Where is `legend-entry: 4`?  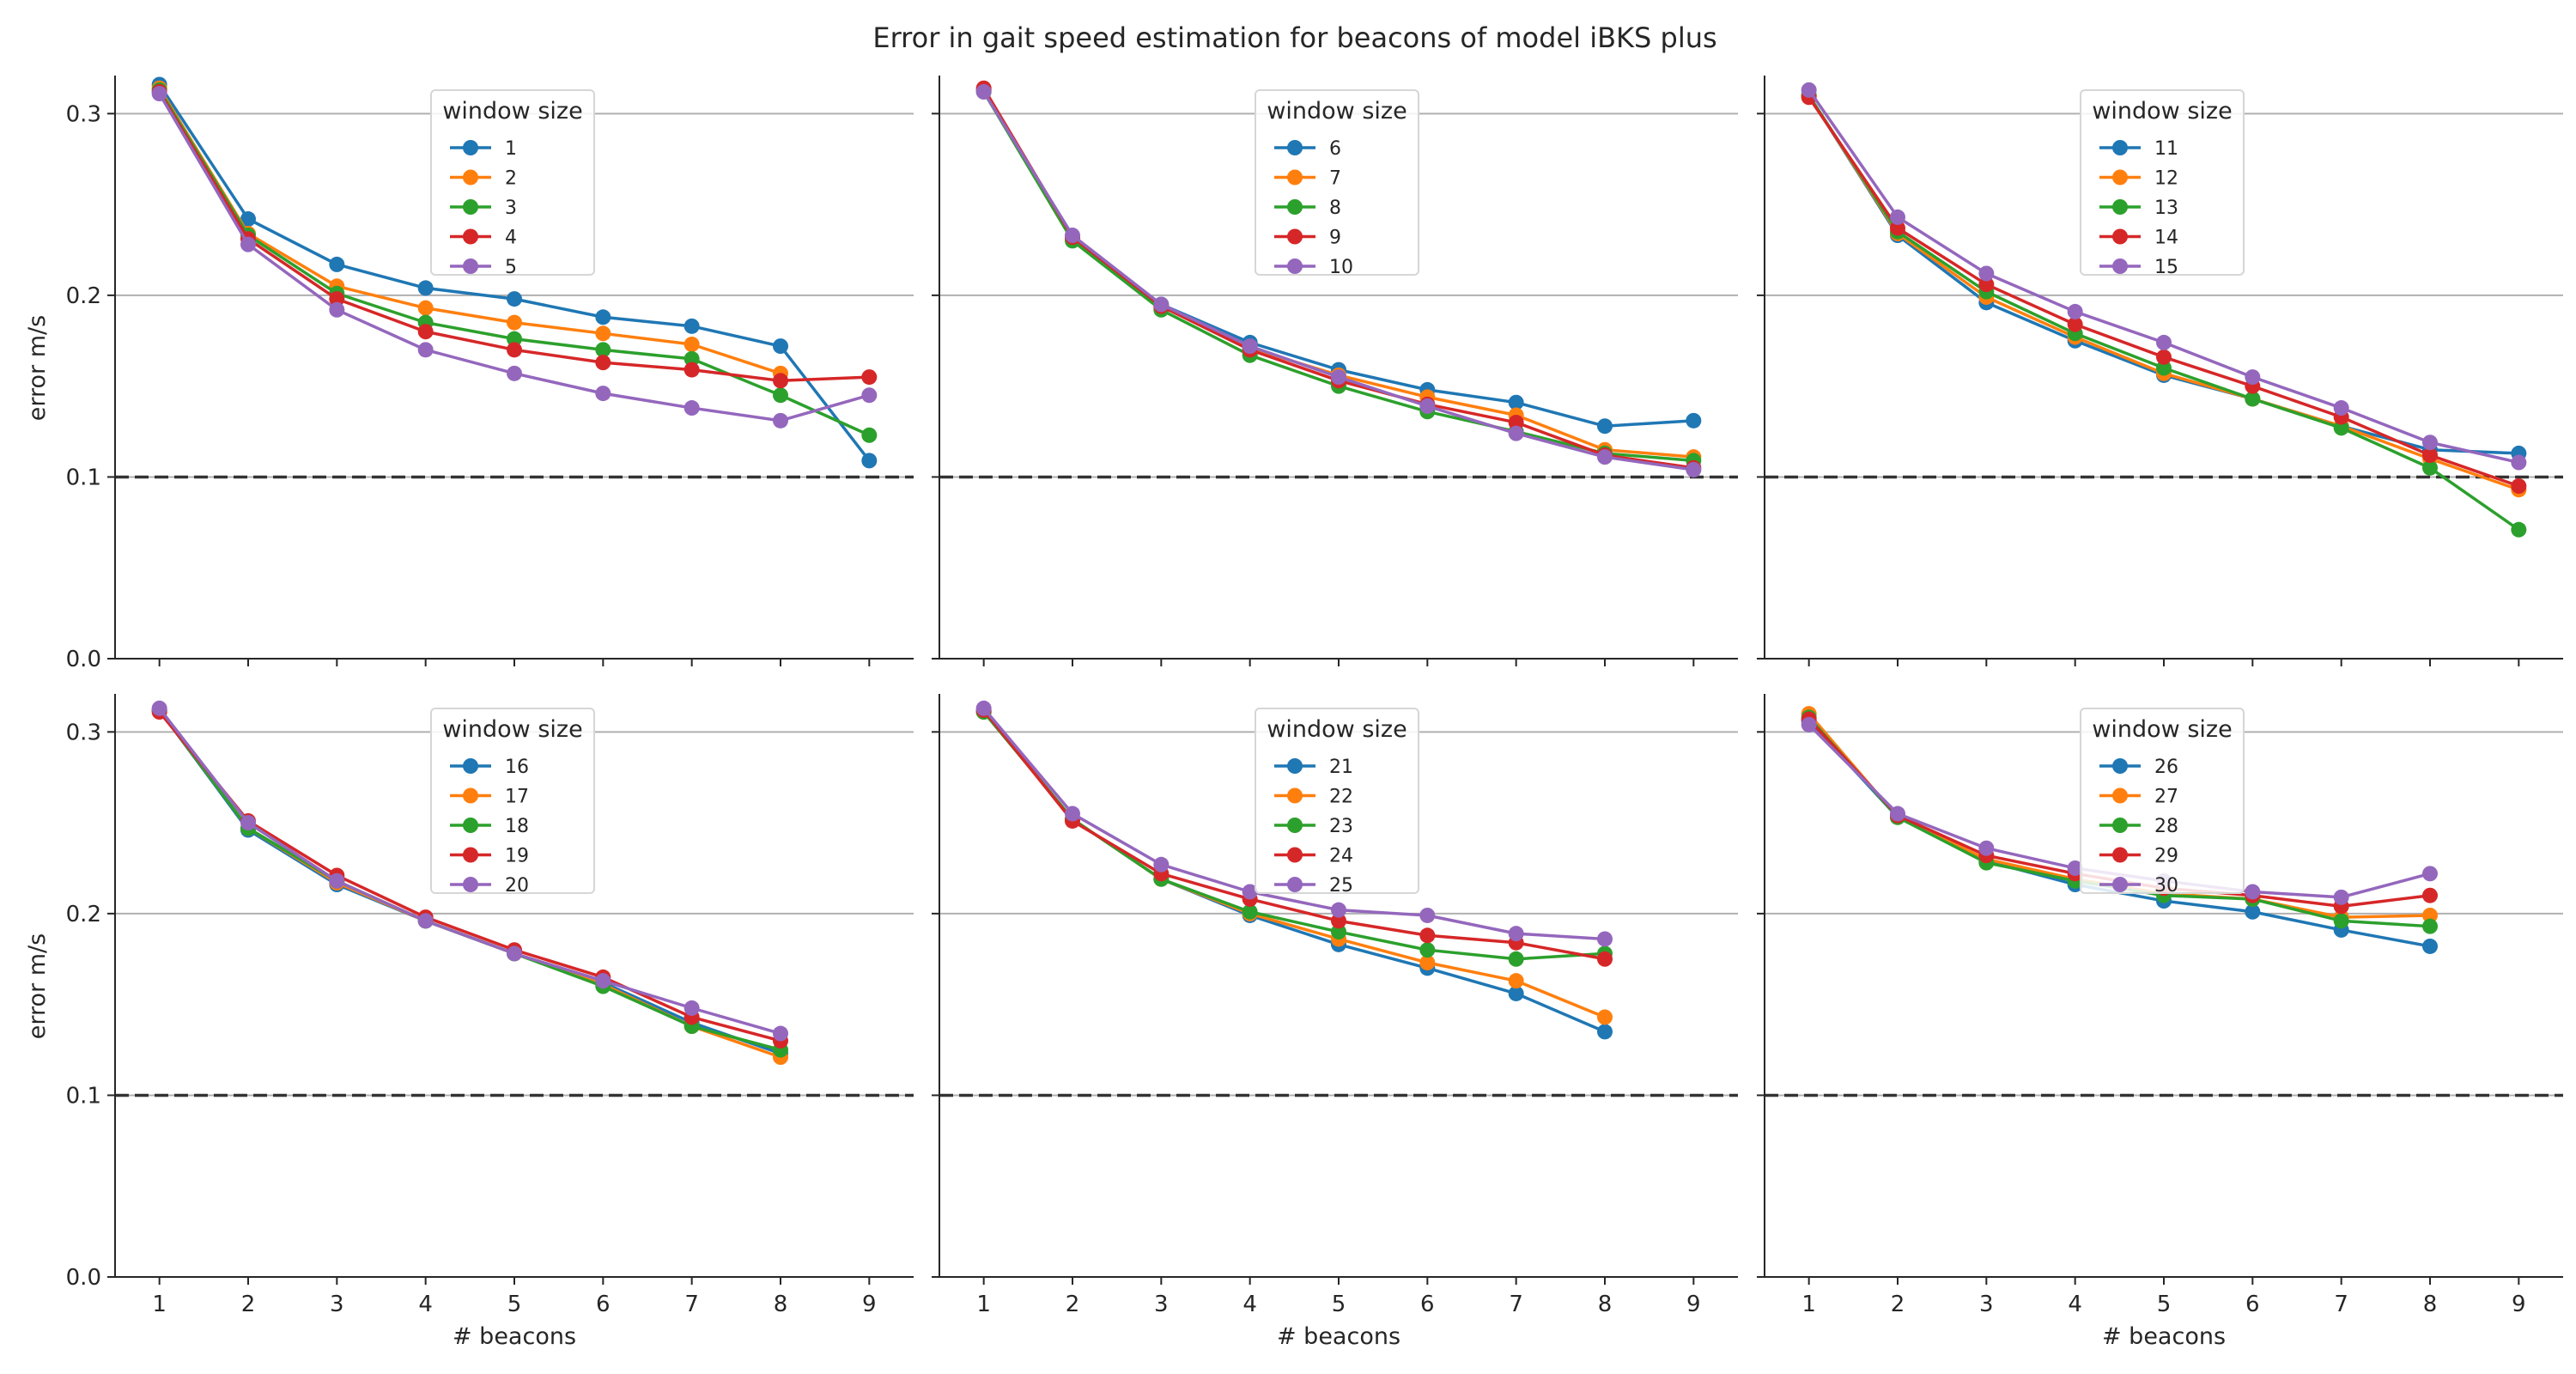
legend-entry: 4 is located at coordinates (511, 238).